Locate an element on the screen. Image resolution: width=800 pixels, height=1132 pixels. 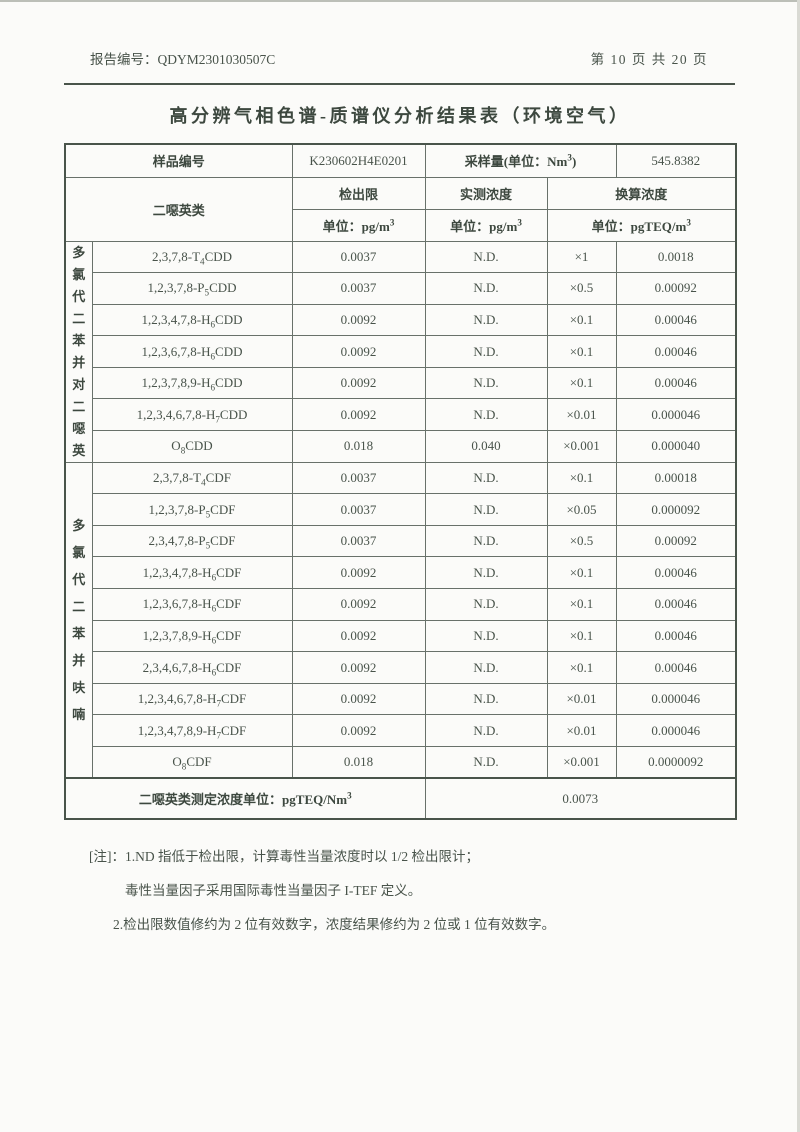
teq-value: 0.0000092 is located at coordinates (676, 762).